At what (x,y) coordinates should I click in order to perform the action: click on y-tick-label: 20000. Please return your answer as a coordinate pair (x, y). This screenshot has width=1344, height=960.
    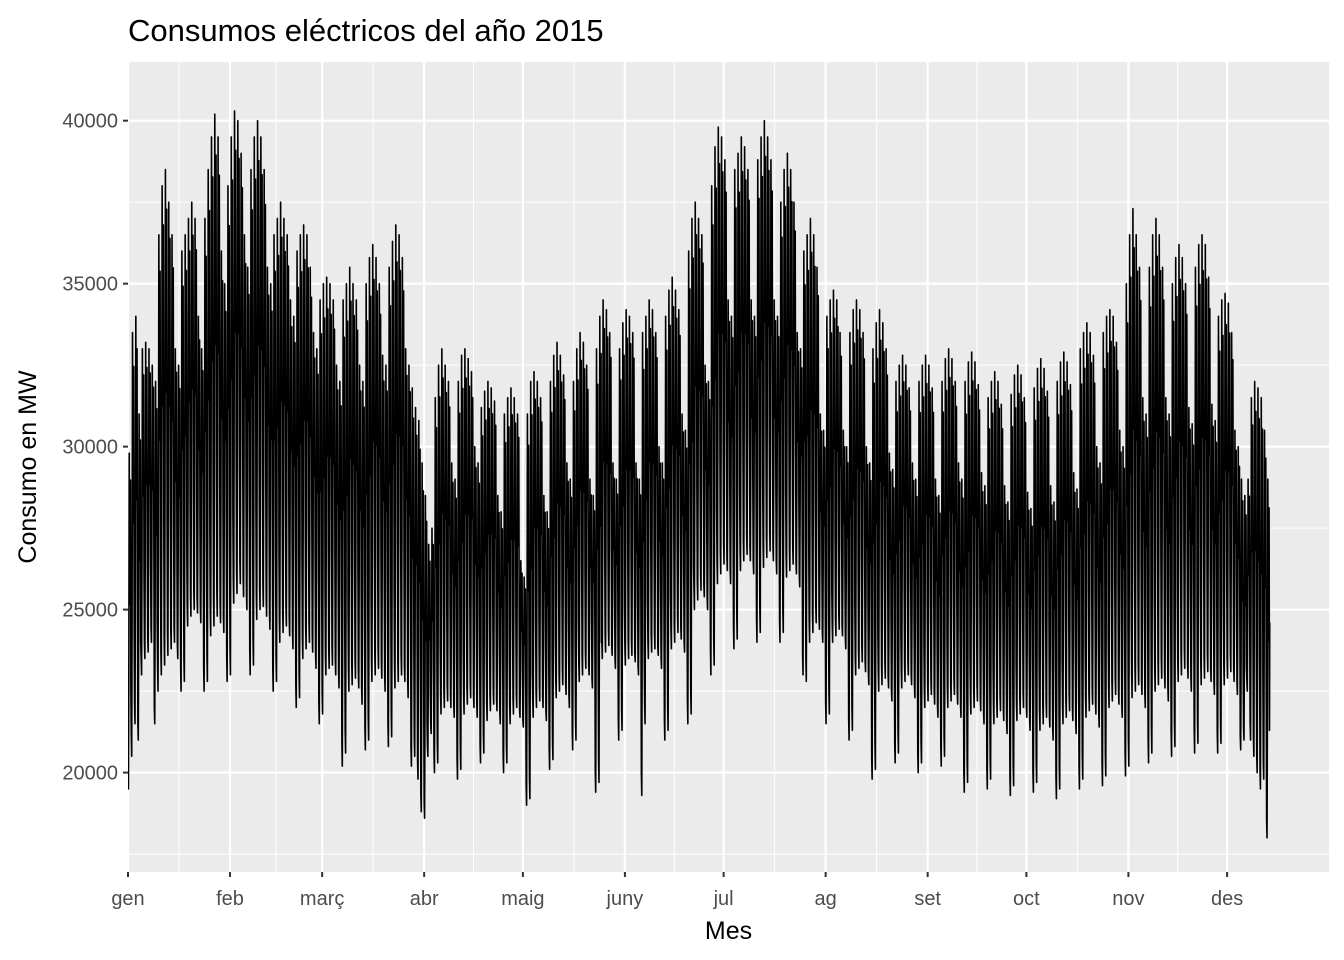
    Looking at the image, I should click on (90, 774).